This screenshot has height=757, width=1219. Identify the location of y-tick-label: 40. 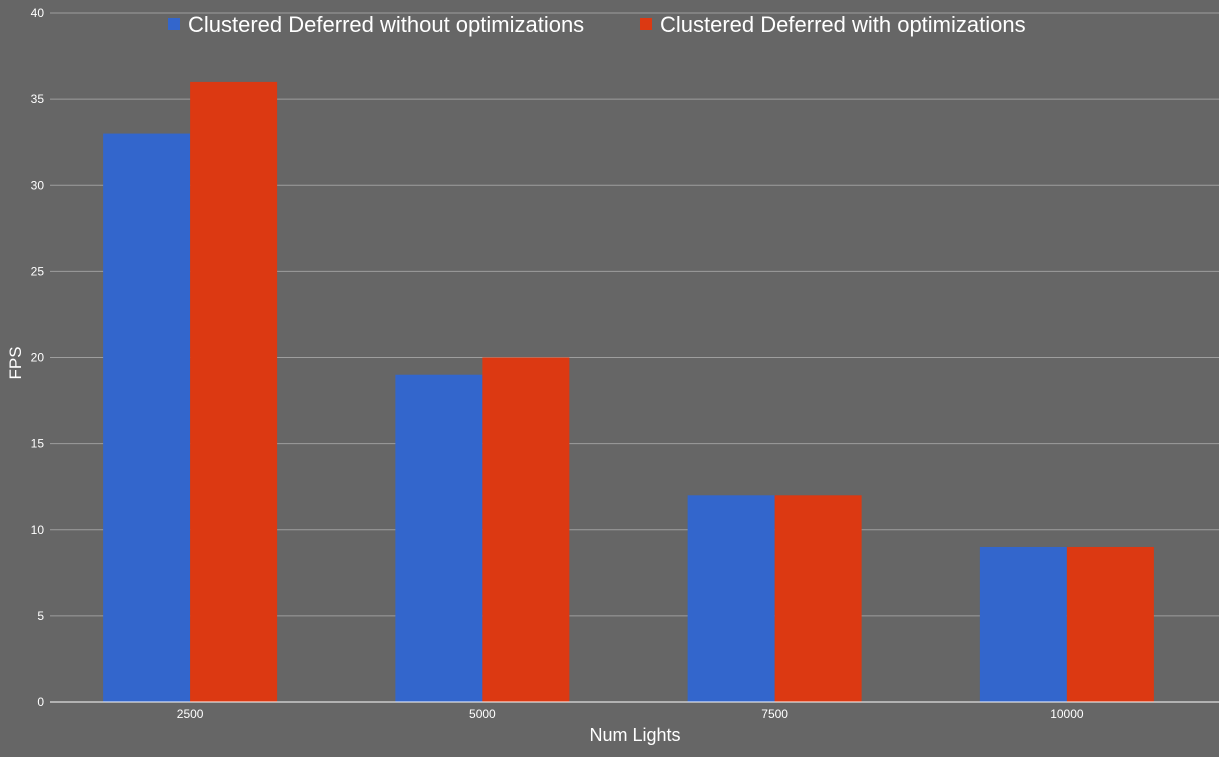
(38, 13).